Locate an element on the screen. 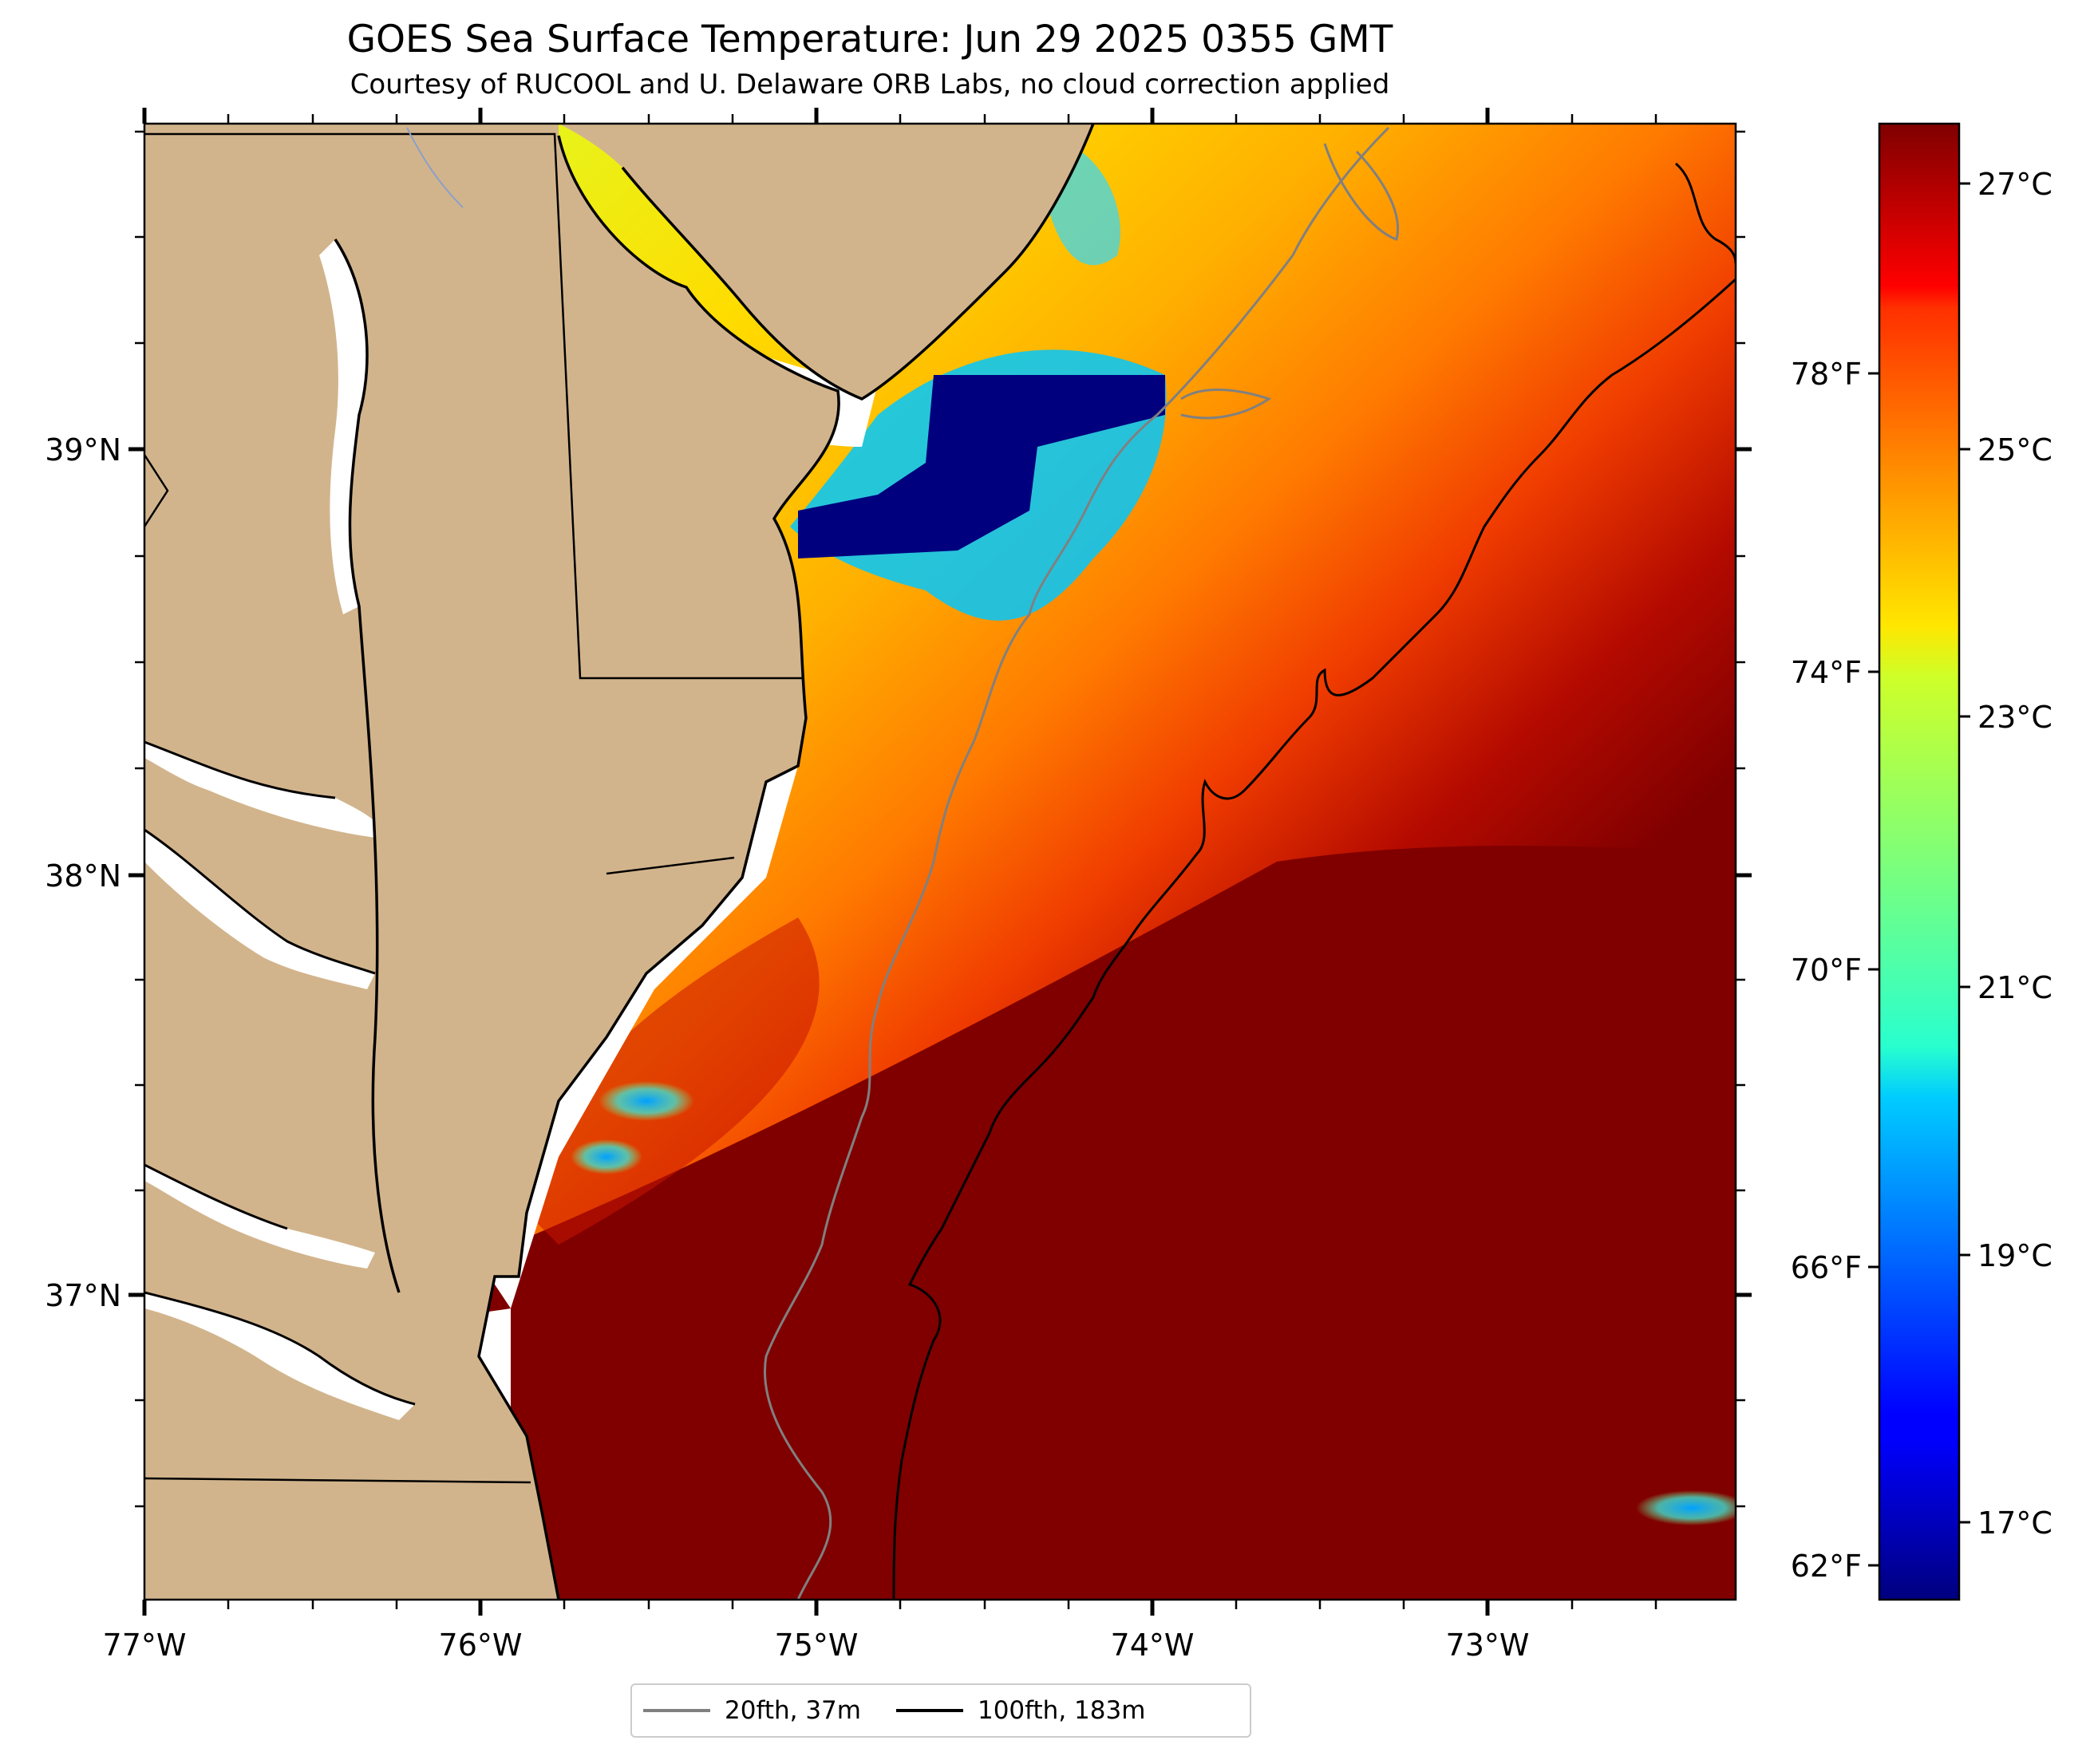 This screenshot has height=1764, width=2090. legend-line-gray is located at coordinates (676, 1710).